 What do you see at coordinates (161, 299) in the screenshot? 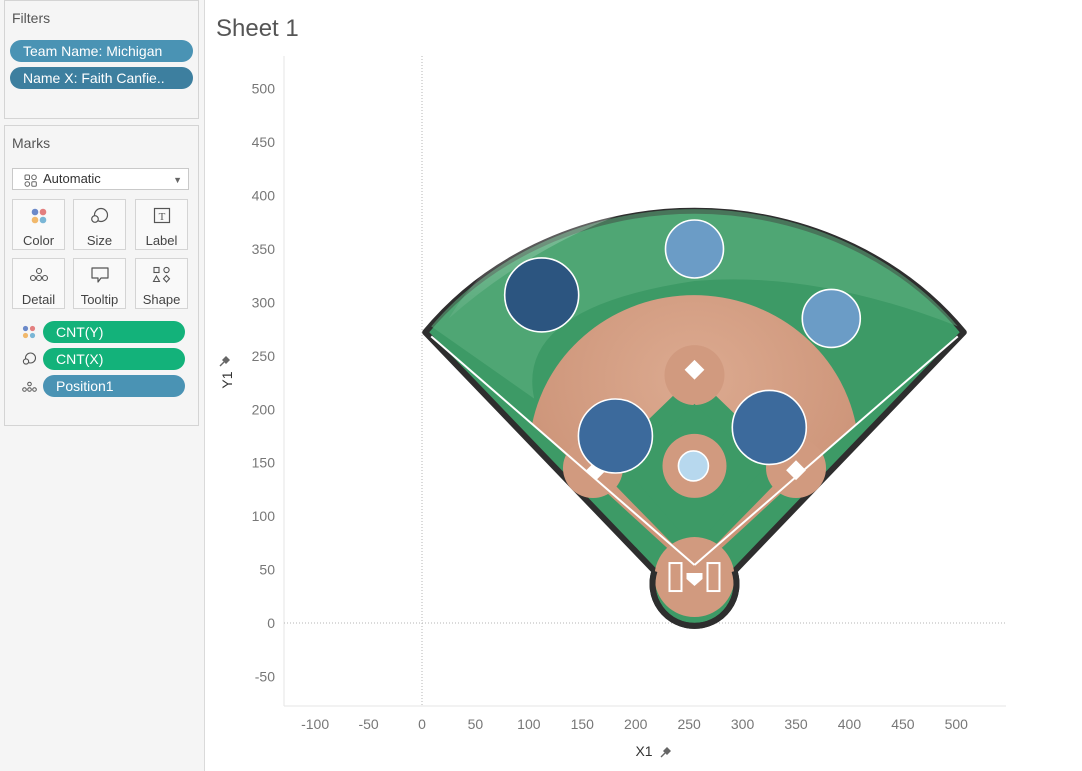
I see `shape-button-label: Shape` at bounding box center [161, 299].